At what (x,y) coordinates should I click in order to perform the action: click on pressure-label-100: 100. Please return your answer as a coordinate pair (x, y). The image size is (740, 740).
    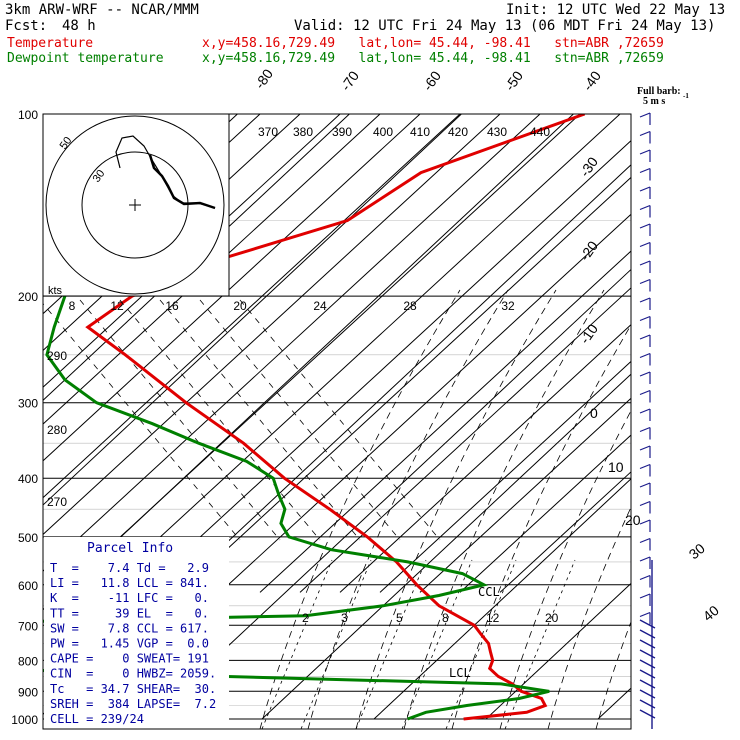
    Looking at the image, I should click on (28, 115).